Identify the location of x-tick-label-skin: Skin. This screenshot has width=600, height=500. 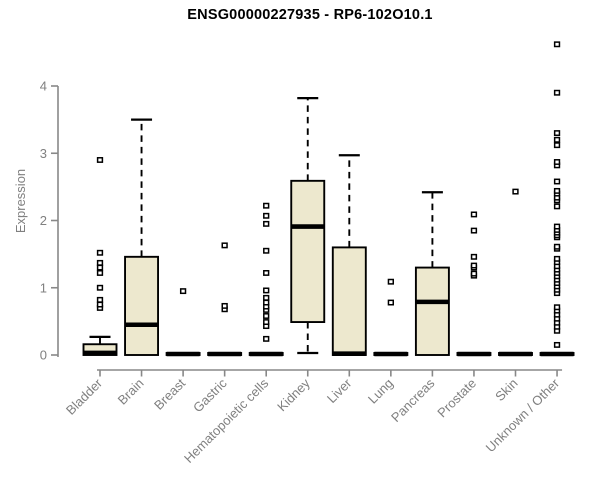
(506, 390).